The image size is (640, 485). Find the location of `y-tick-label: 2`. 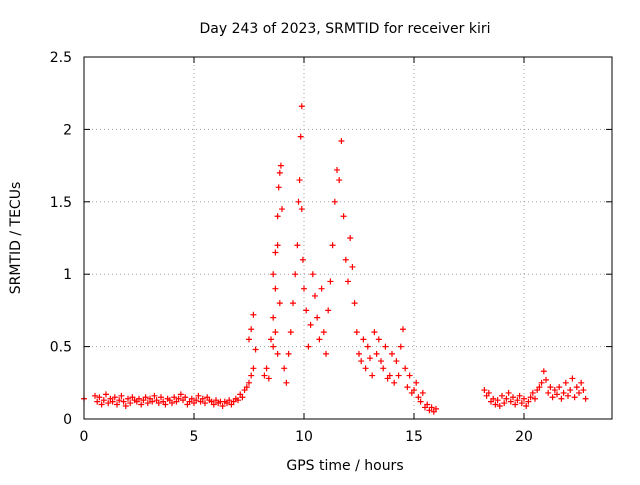

y-tick-label: 2 is located at coordinates (67, 130).